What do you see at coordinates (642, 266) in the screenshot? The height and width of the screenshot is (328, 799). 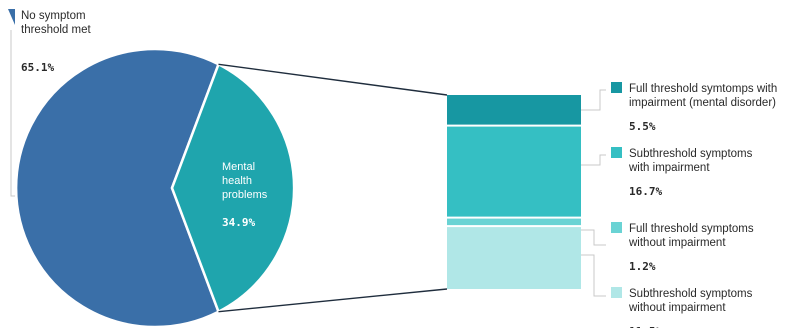 I see `legend-value-full-threshold-without: 1.2%` at bounding box center [642, 266].